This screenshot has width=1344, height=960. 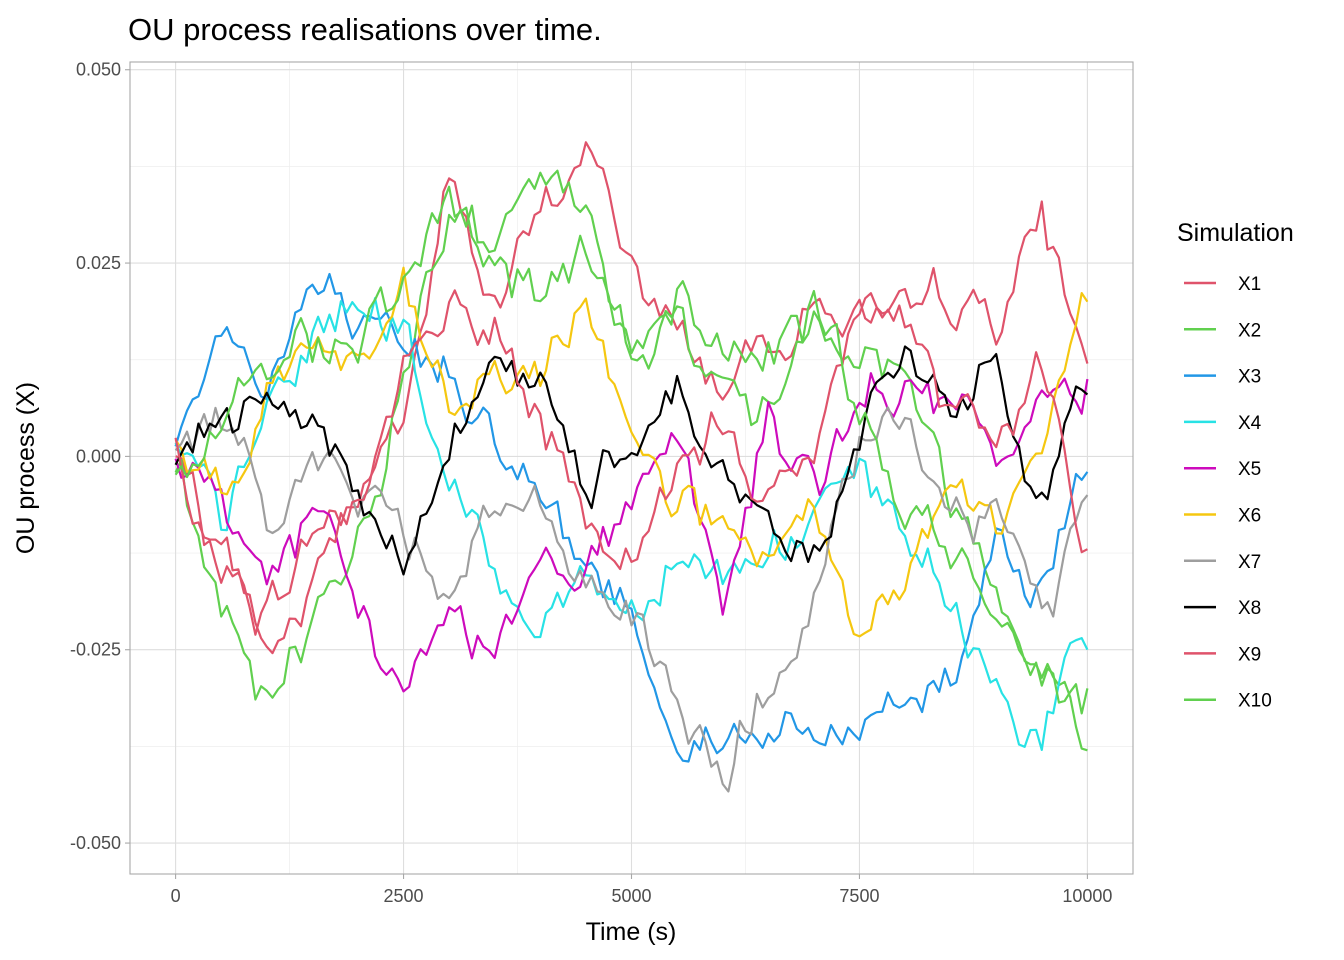 I want to click on x-axis-label: Time (s), so click(x=631, y=932).